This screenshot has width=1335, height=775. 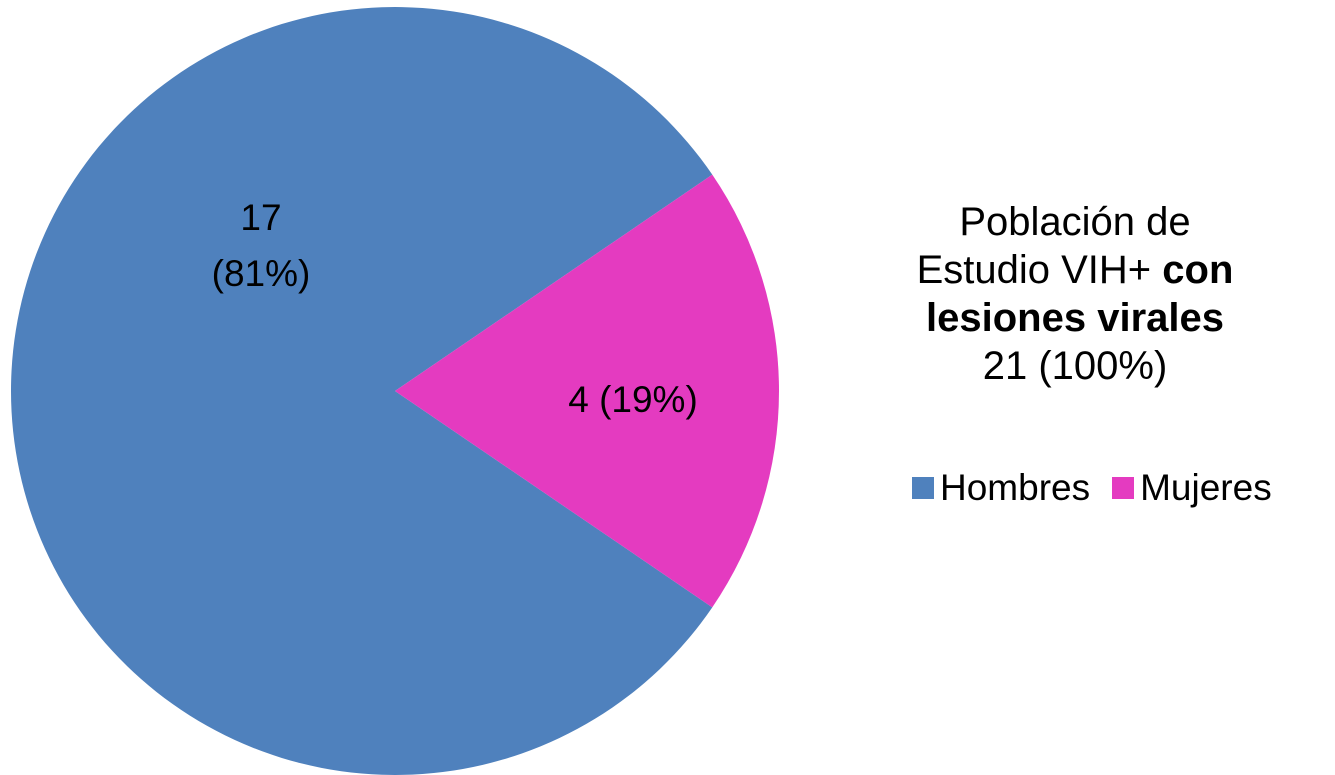 What do you see at coordinates (1123, 488) in the screenshot?
I see `legend-swatch-mujeres` at bounding box center [1123, 488].